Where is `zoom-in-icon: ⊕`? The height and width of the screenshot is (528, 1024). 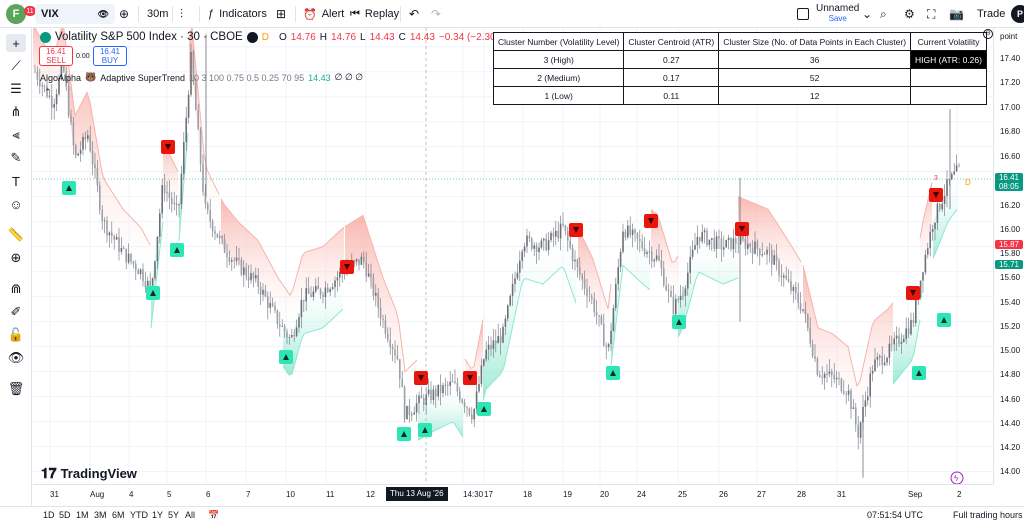
zoom-in-icon: ⊕ is located at coordinates (16, 257).